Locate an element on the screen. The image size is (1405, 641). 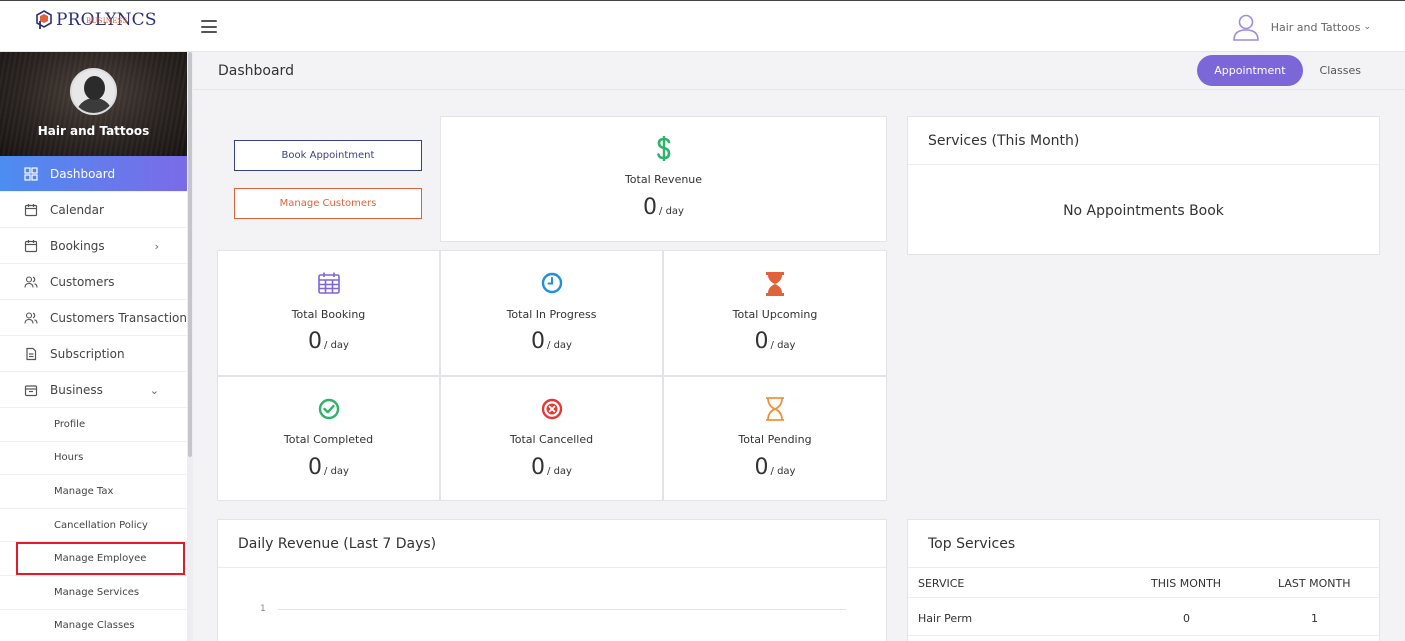
sidebar-scrollbar is located at coordinates (190, 346).